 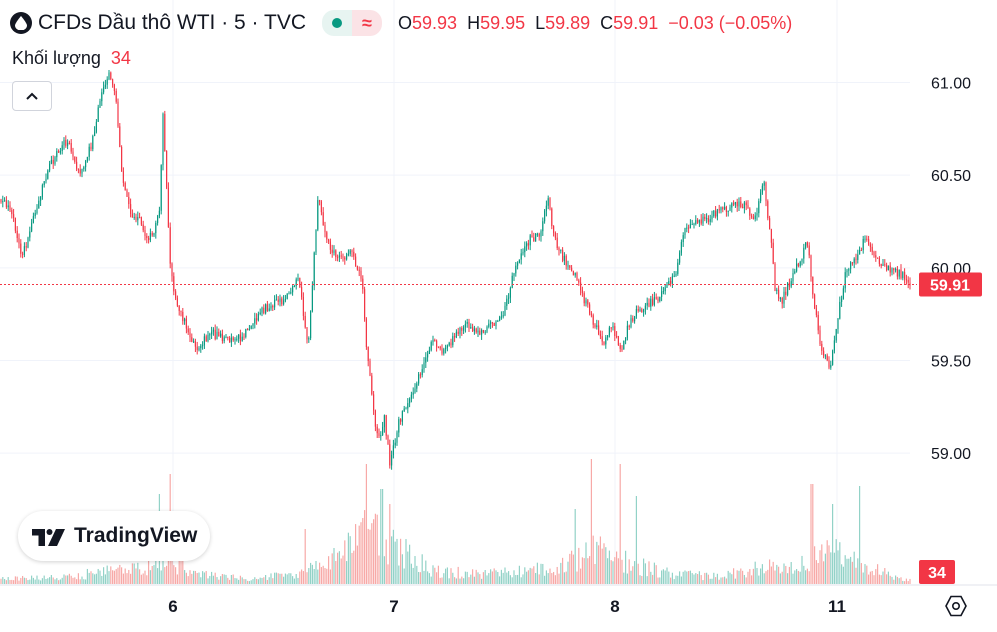 What do you see at coordinates (937, 572) in the screenshot?
I see `last-volume-badge: 34` at bounding box center [937, 572].